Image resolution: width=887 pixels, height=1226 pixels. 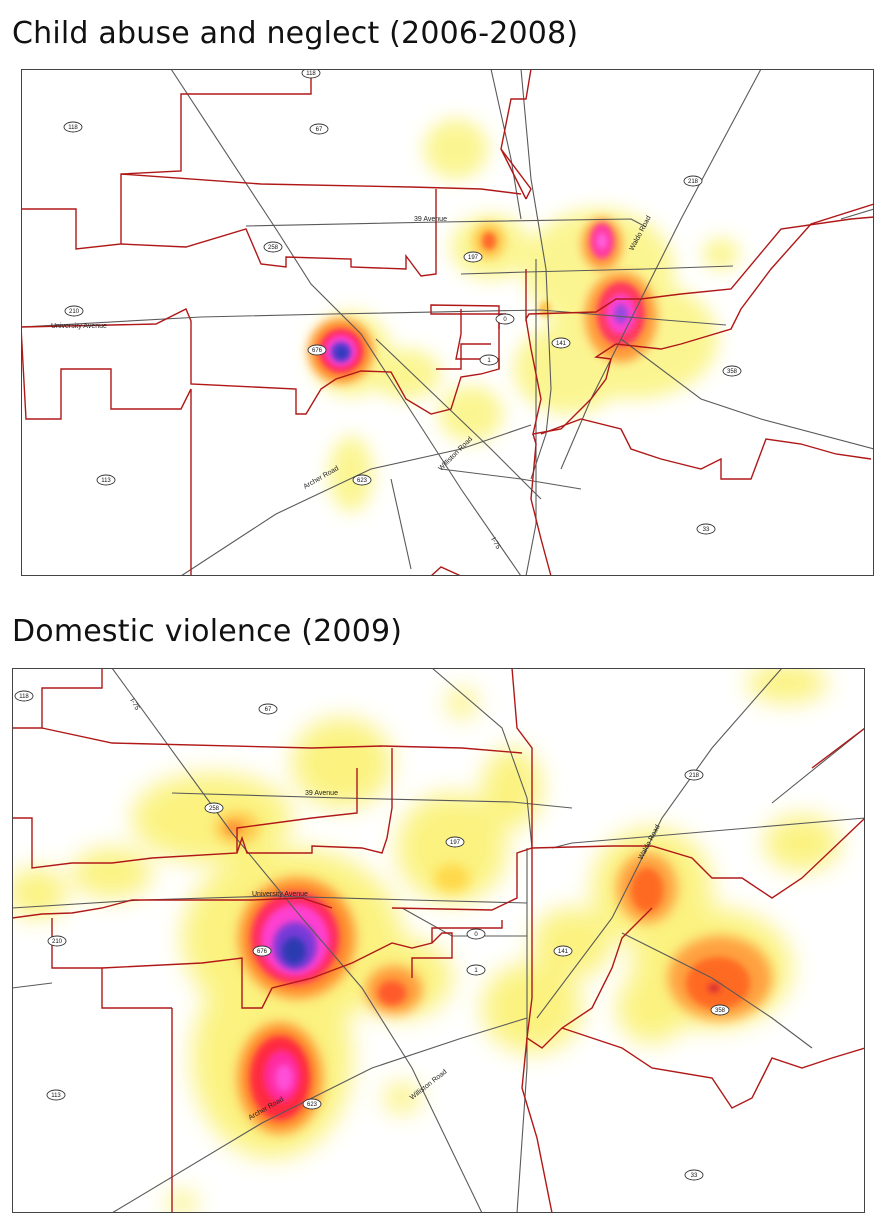 What do you see at coordinates (280, 1078) in the screenshot?
I see `hotspot-archer` at bounding box center [280, 1078].